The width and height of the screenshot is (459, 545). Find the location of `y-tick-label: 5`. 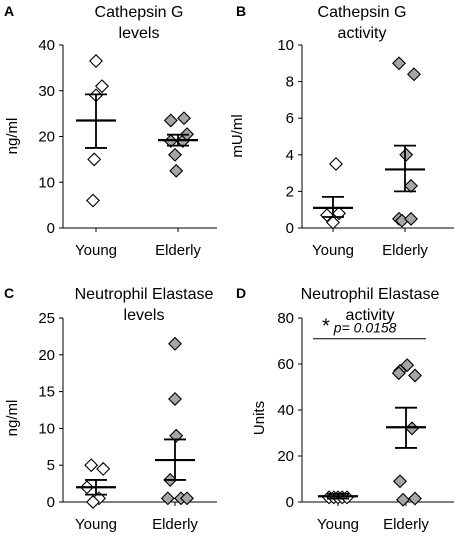

y-tick-label: 5 is located at coordinates (51, 465).